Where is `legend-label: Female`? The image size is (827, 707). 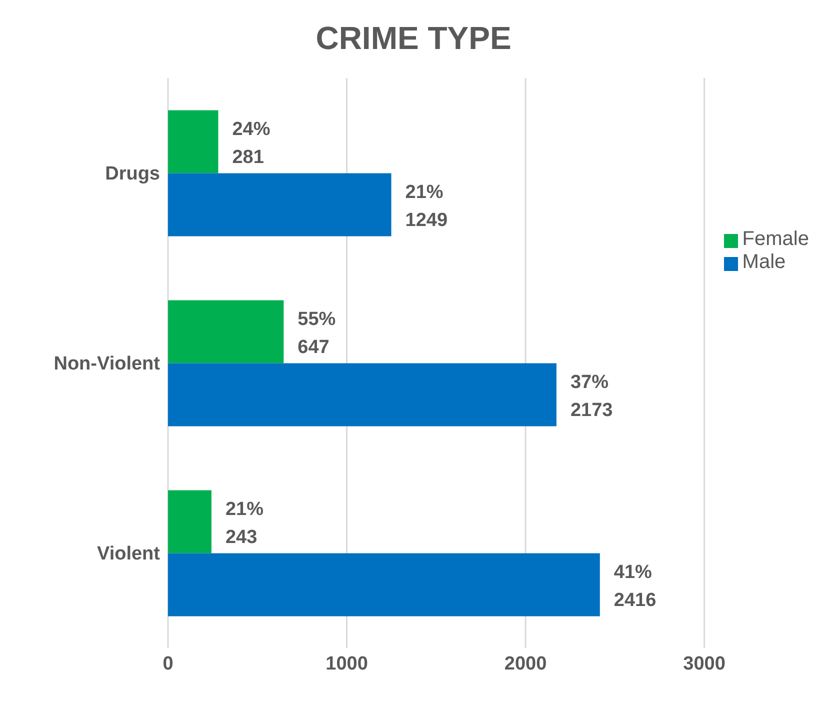 legend-label: Female is located at coordinates (775, 239).